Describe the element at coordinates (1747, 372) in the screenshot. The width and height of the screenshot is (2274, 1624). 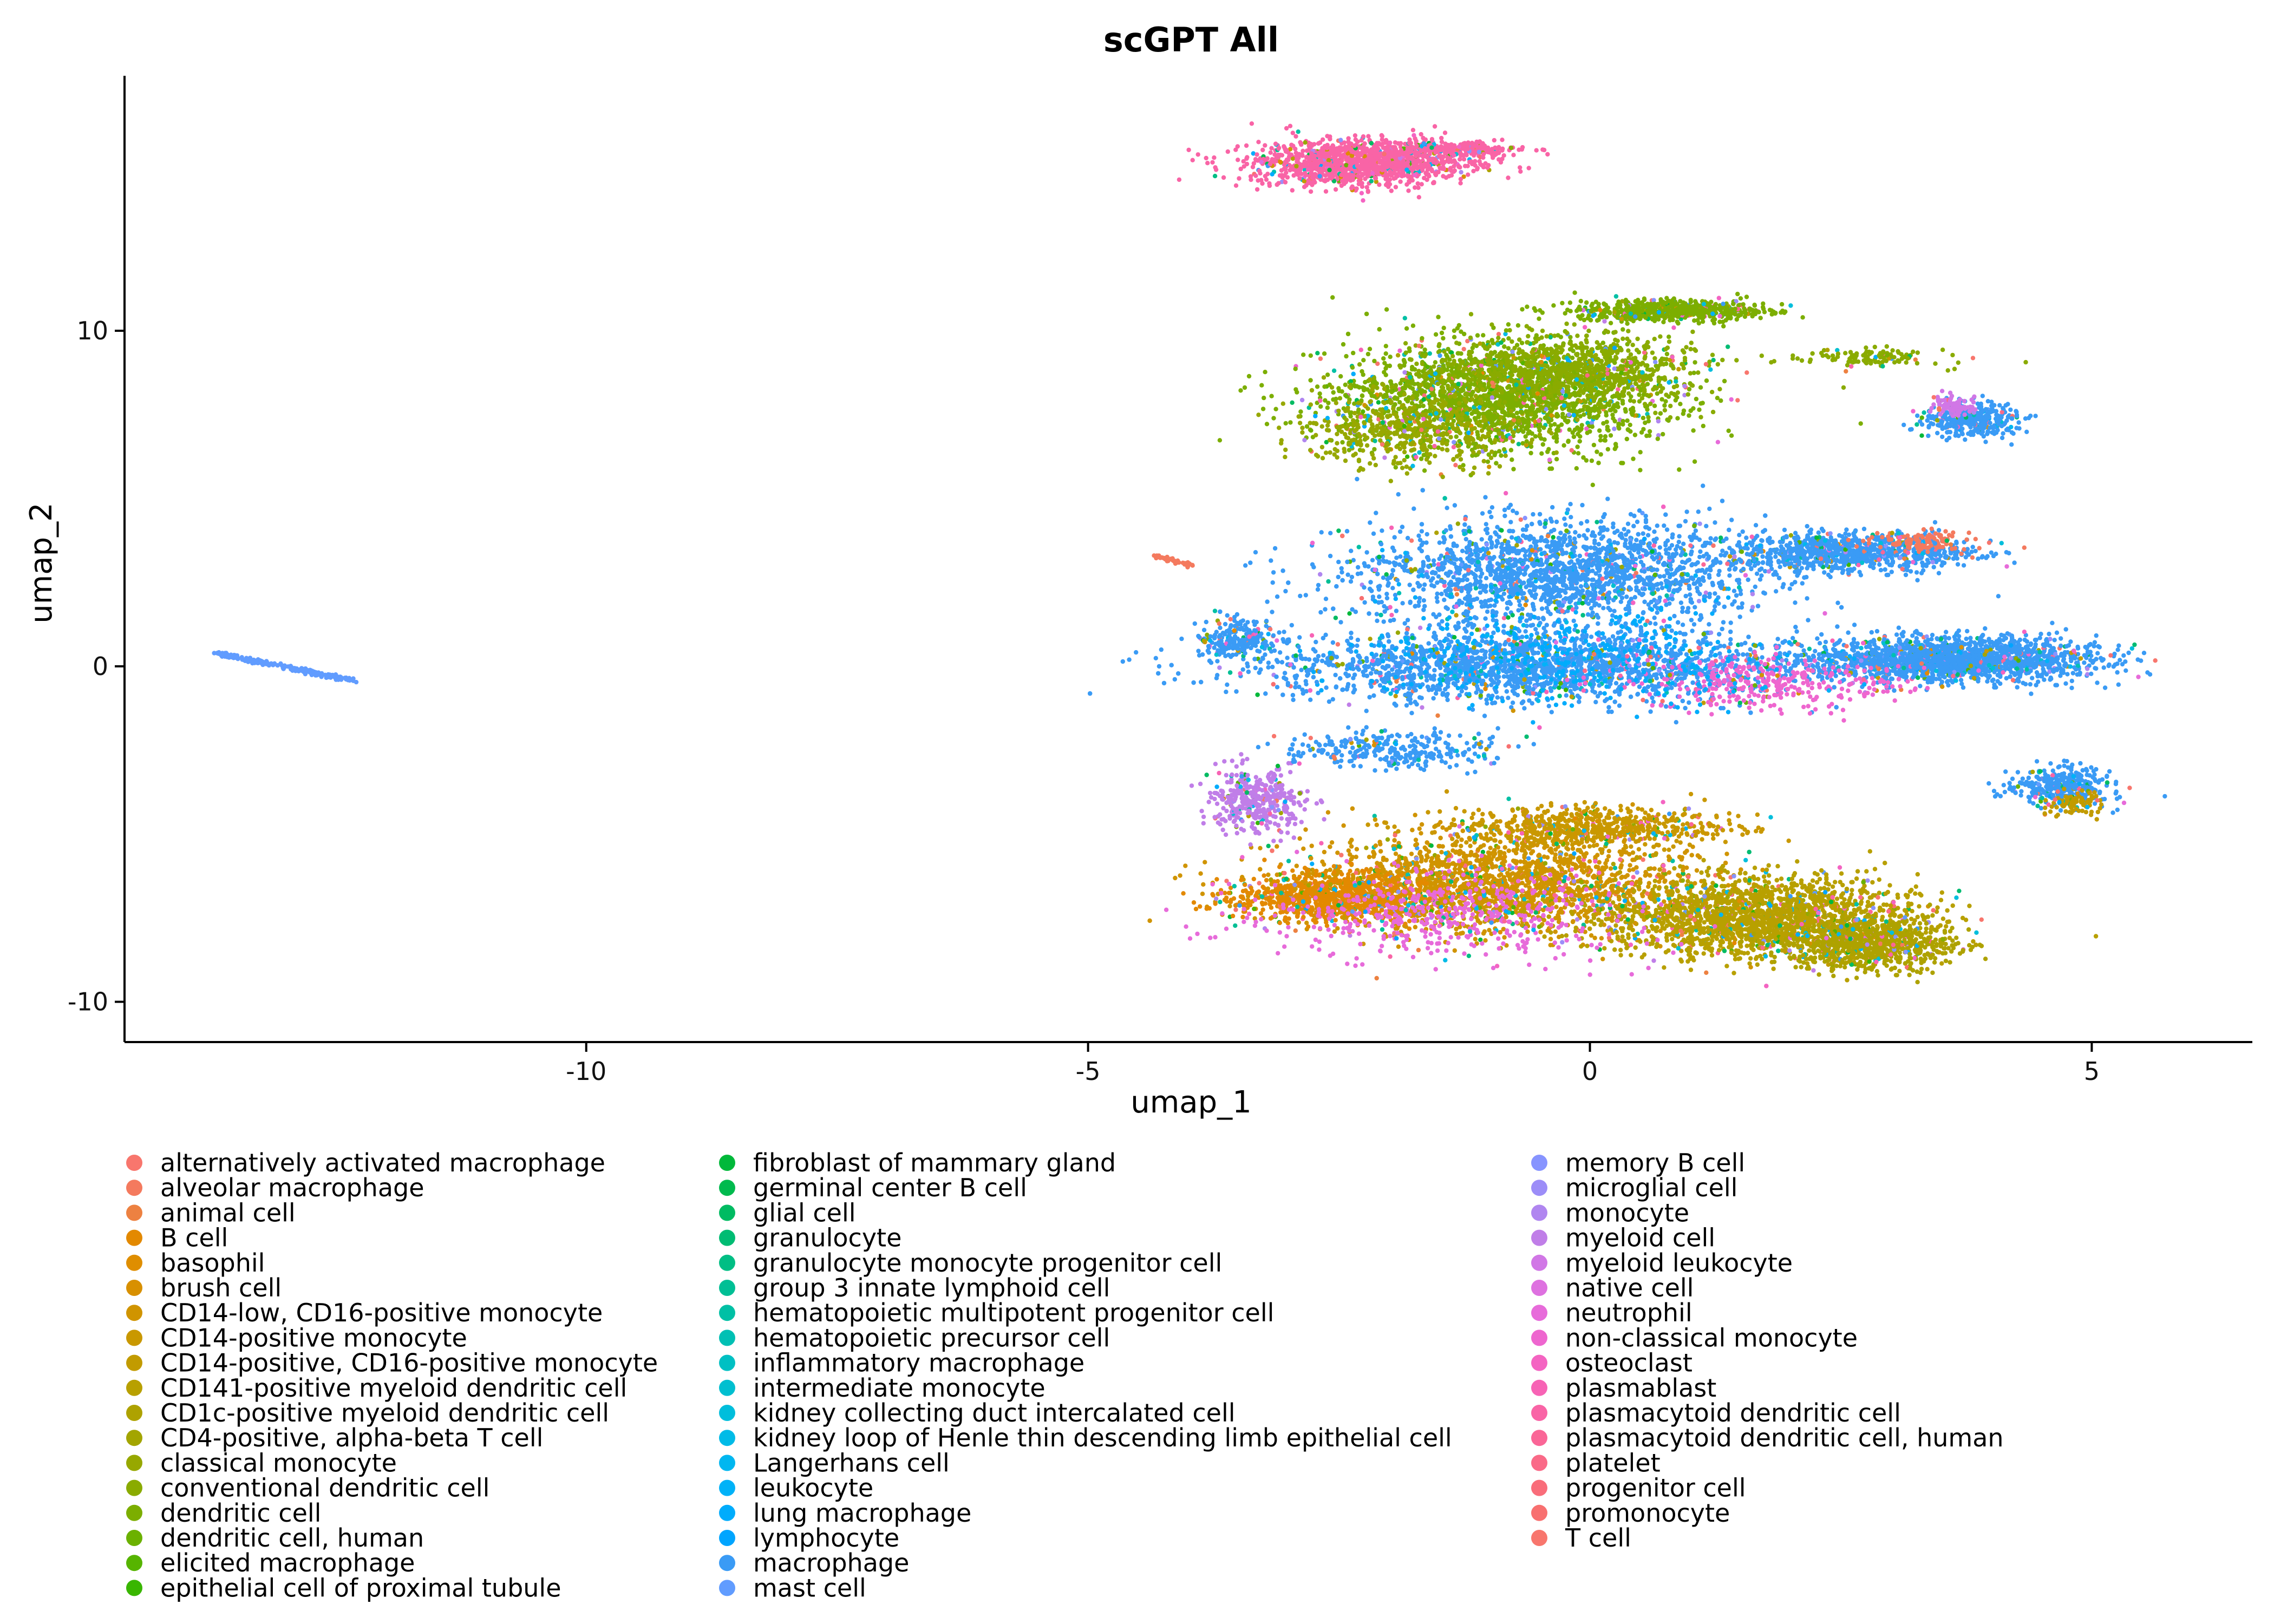
I see `point-alternatively-activated-macrophage` at that location.